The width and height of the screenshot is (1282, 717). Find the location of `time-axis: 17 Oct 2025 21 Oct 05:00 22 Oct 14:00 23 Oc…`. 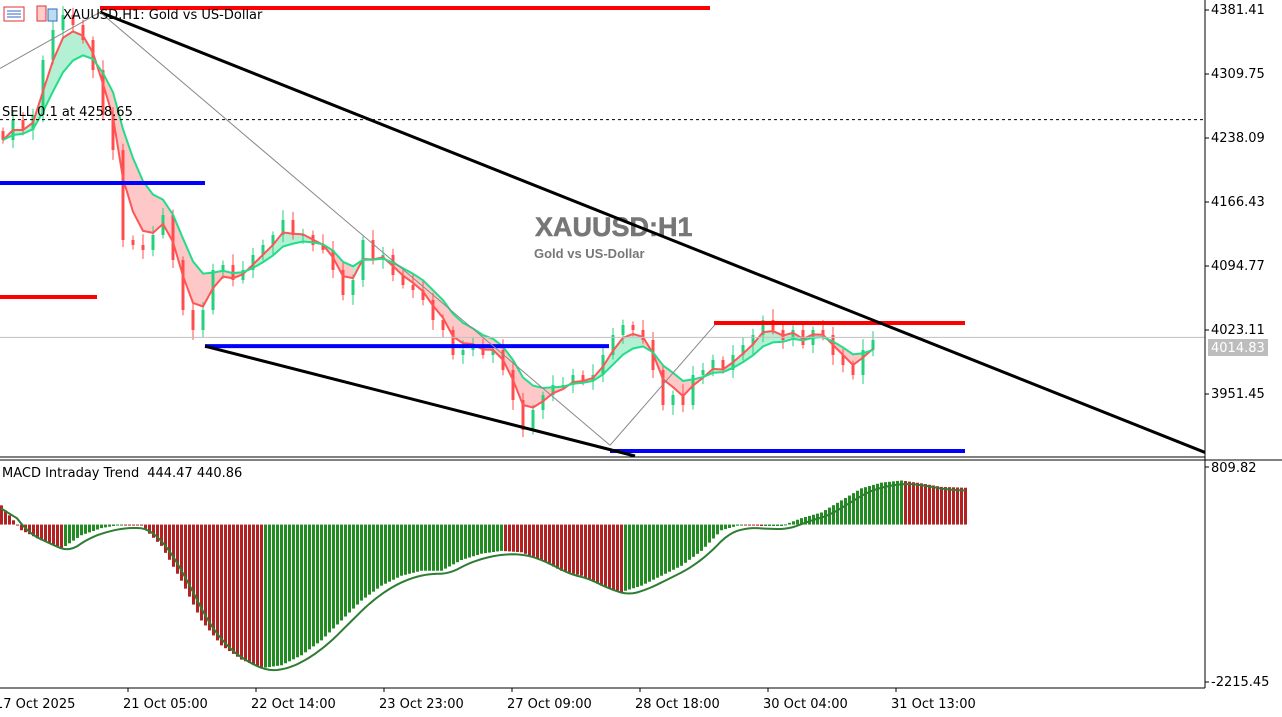

time-axis: 17 Oct 2025 21 Oct 05:00 22 Oct 14:00 23 Oc… is located at coordinates (488, 700).